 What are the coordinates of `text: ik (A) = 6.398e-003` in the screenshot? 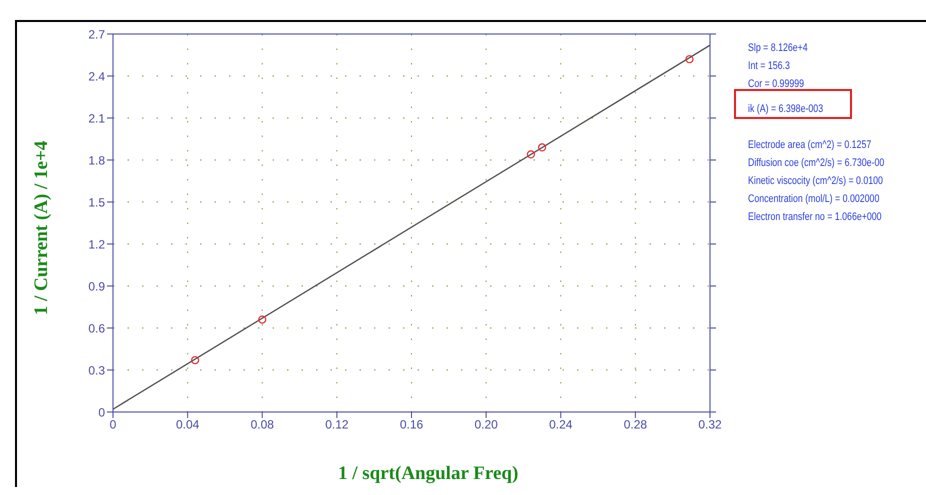 It's located at (786, 109).